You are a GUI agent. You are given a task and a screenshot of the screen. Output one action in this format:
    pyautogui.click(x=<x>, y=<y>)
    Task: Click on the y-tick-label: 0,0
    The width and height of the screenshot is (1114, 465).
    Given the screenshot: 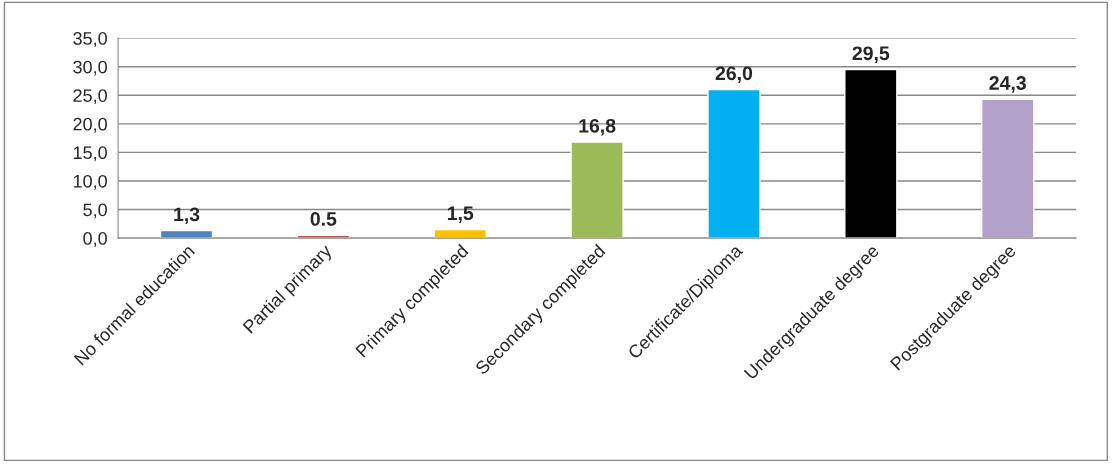 What is the action you would take?
    pyautogui.click(x=95, y=239)
    